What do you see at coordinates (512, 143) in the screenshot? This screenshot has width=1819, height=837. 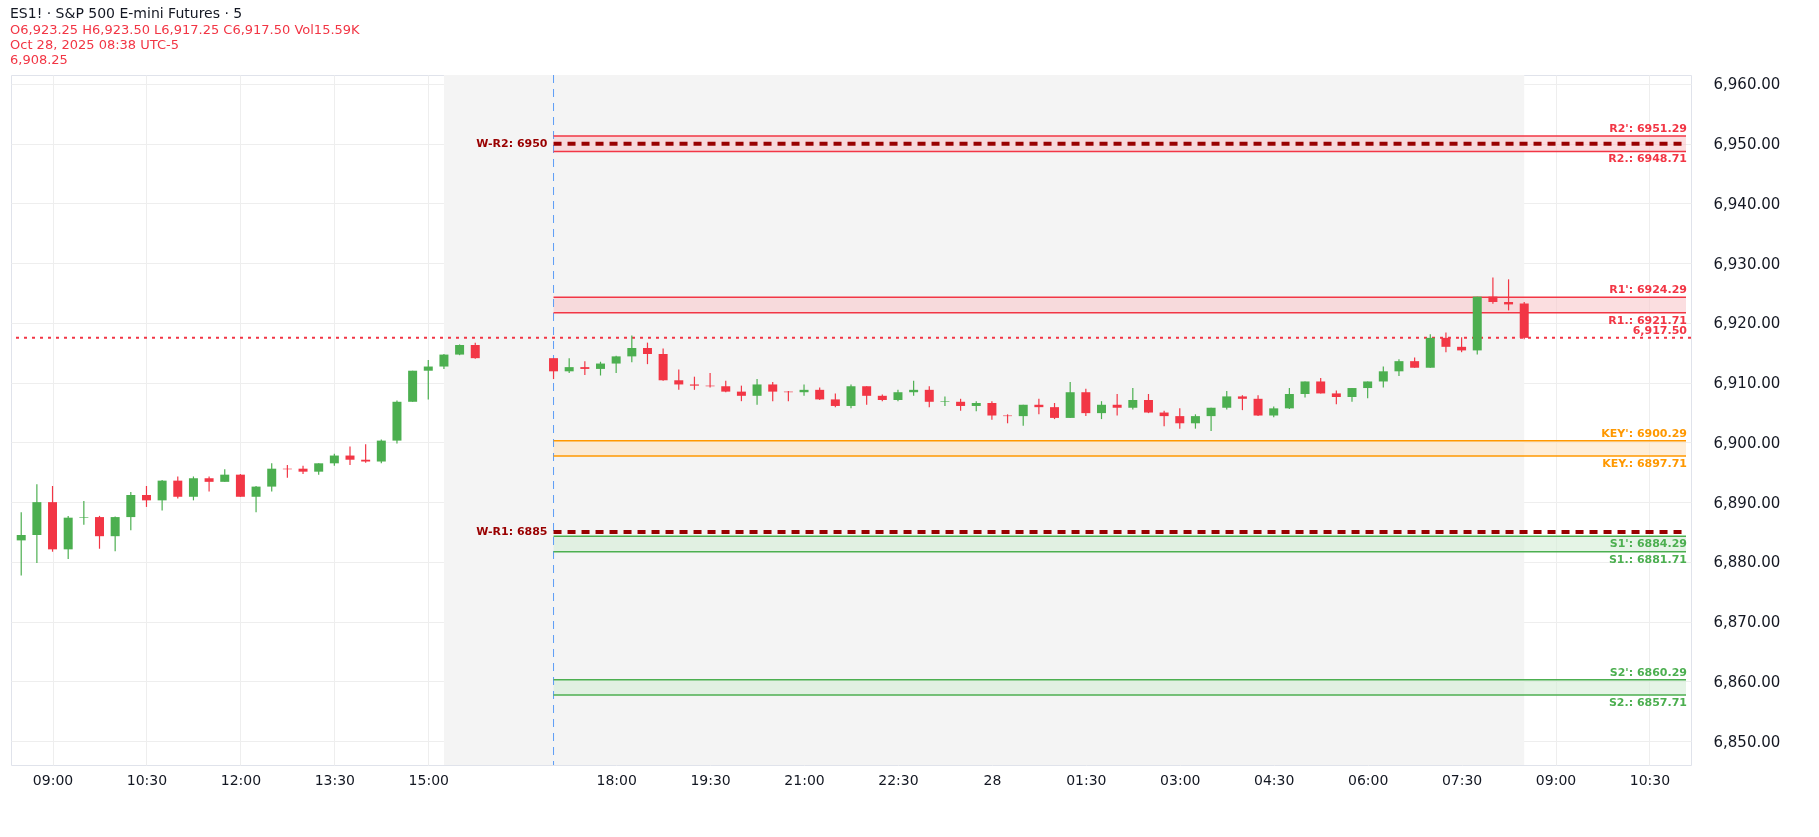 I see `ref-line-label: W-R2: 6950` at bounding box center [512, 143].